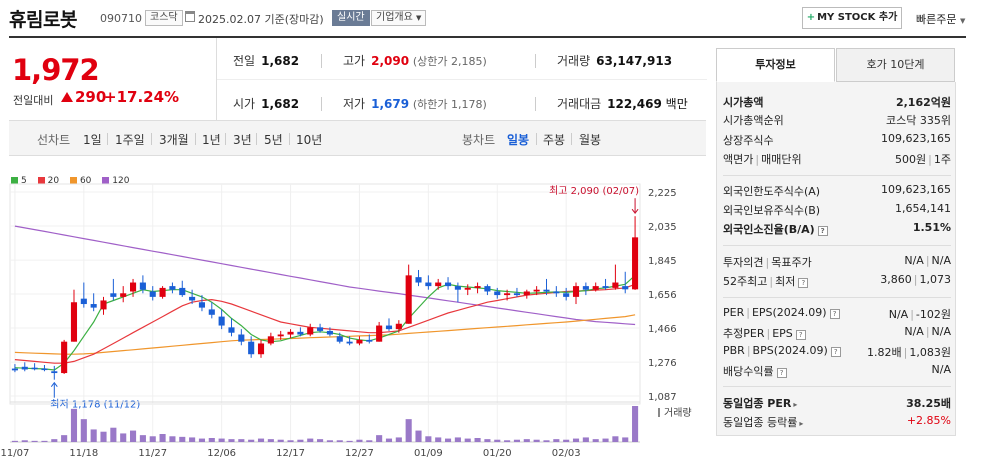 The image size is (994, 466). I want to click on trade-amount: 거래대금 122,469 백만, so click(622, 104).